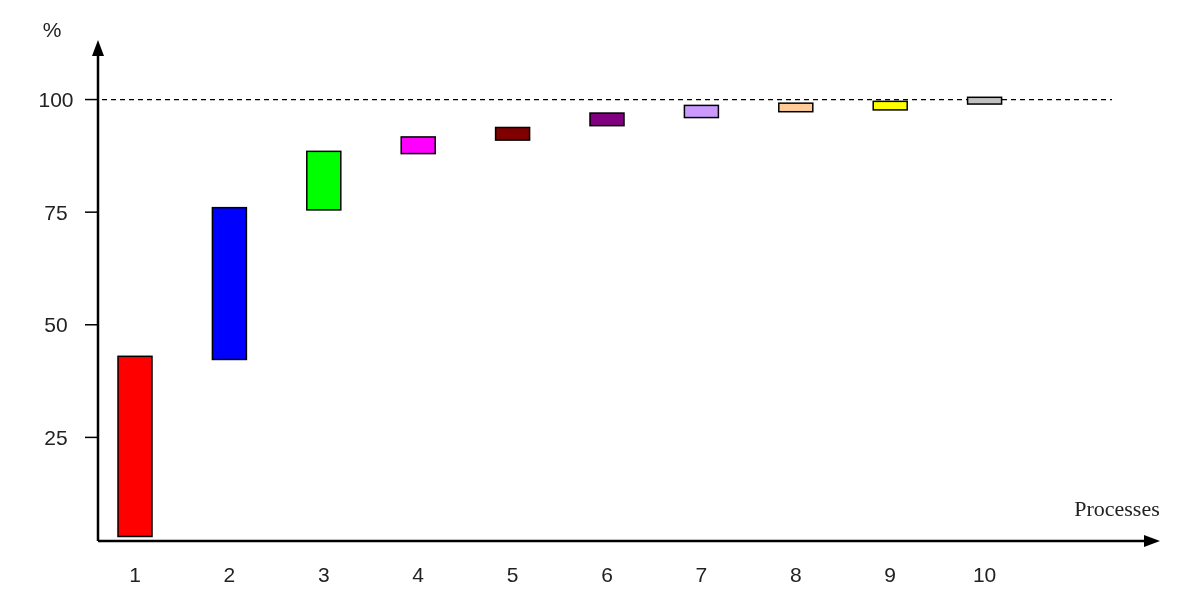 This screenshot has width=1179, height=595. What do you see at coordinates (323, 574) in the screenshot?
I see `x-tick-label: 3` at bounding box center [323, 574].